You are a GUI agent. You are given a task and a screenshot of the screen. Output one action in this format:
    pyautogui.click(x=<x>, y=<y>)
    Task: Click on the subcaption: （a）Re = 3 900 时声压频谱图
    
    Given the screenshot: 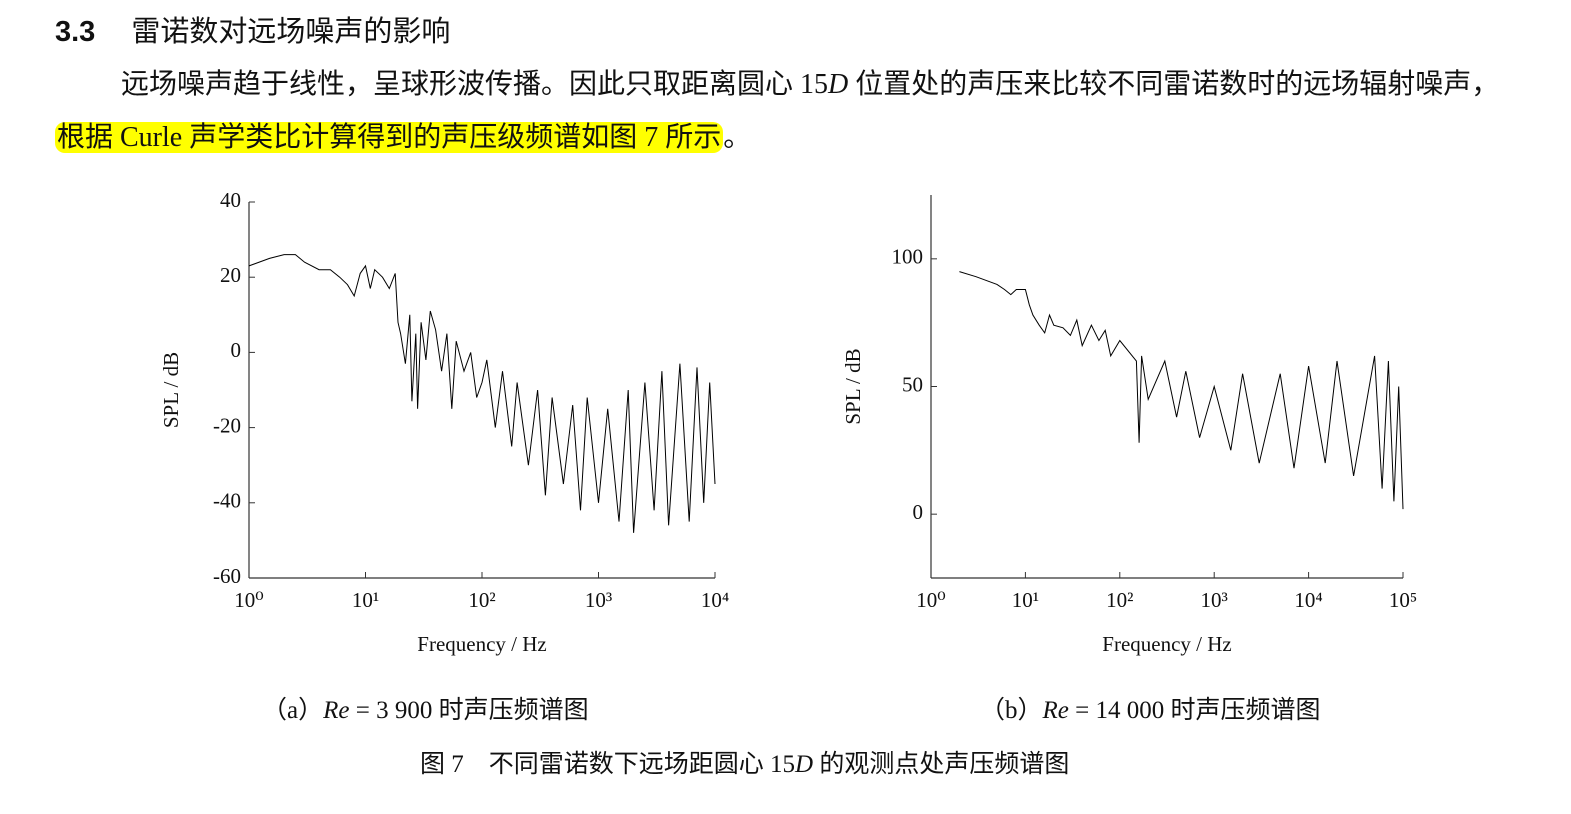 What is the action you would take?
    pyautogui.click(x=425, y=708)
    